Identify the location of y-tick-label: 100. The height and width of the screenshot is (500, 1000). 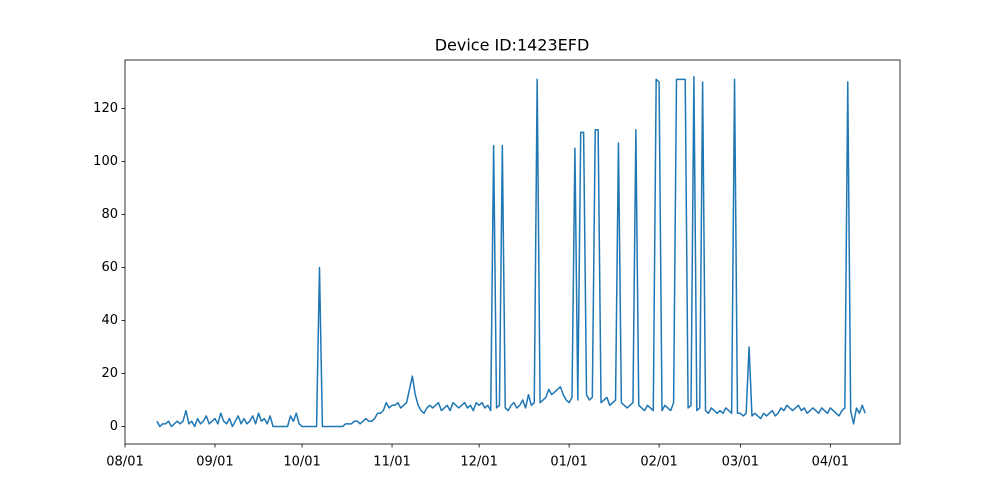
(105, 161).